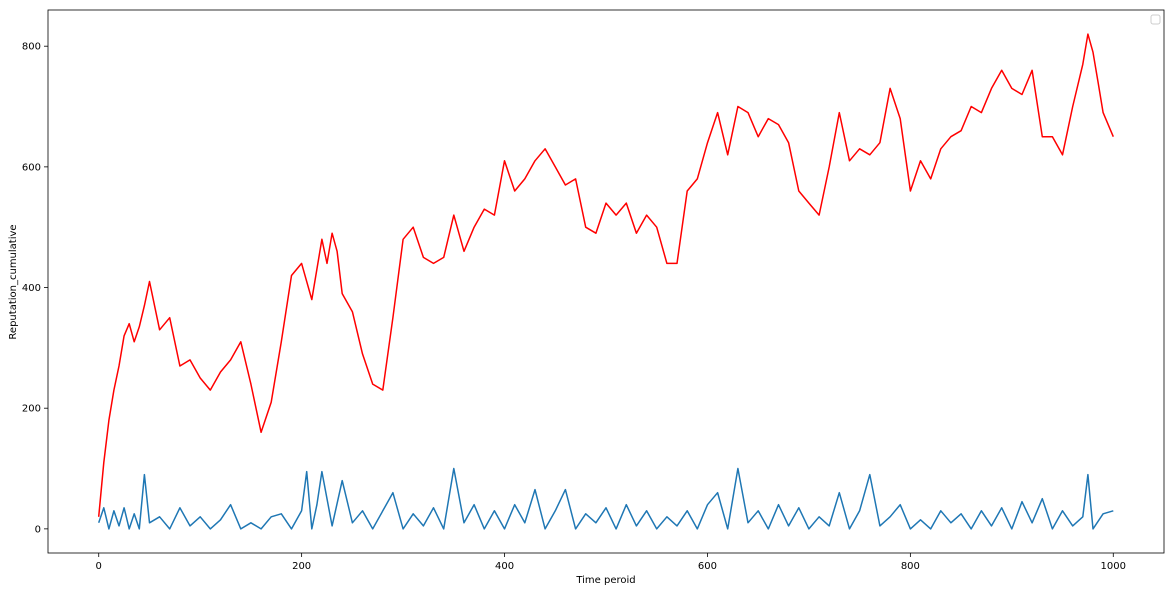  I want to click on y-tick-label: 600, so click(31, 167).